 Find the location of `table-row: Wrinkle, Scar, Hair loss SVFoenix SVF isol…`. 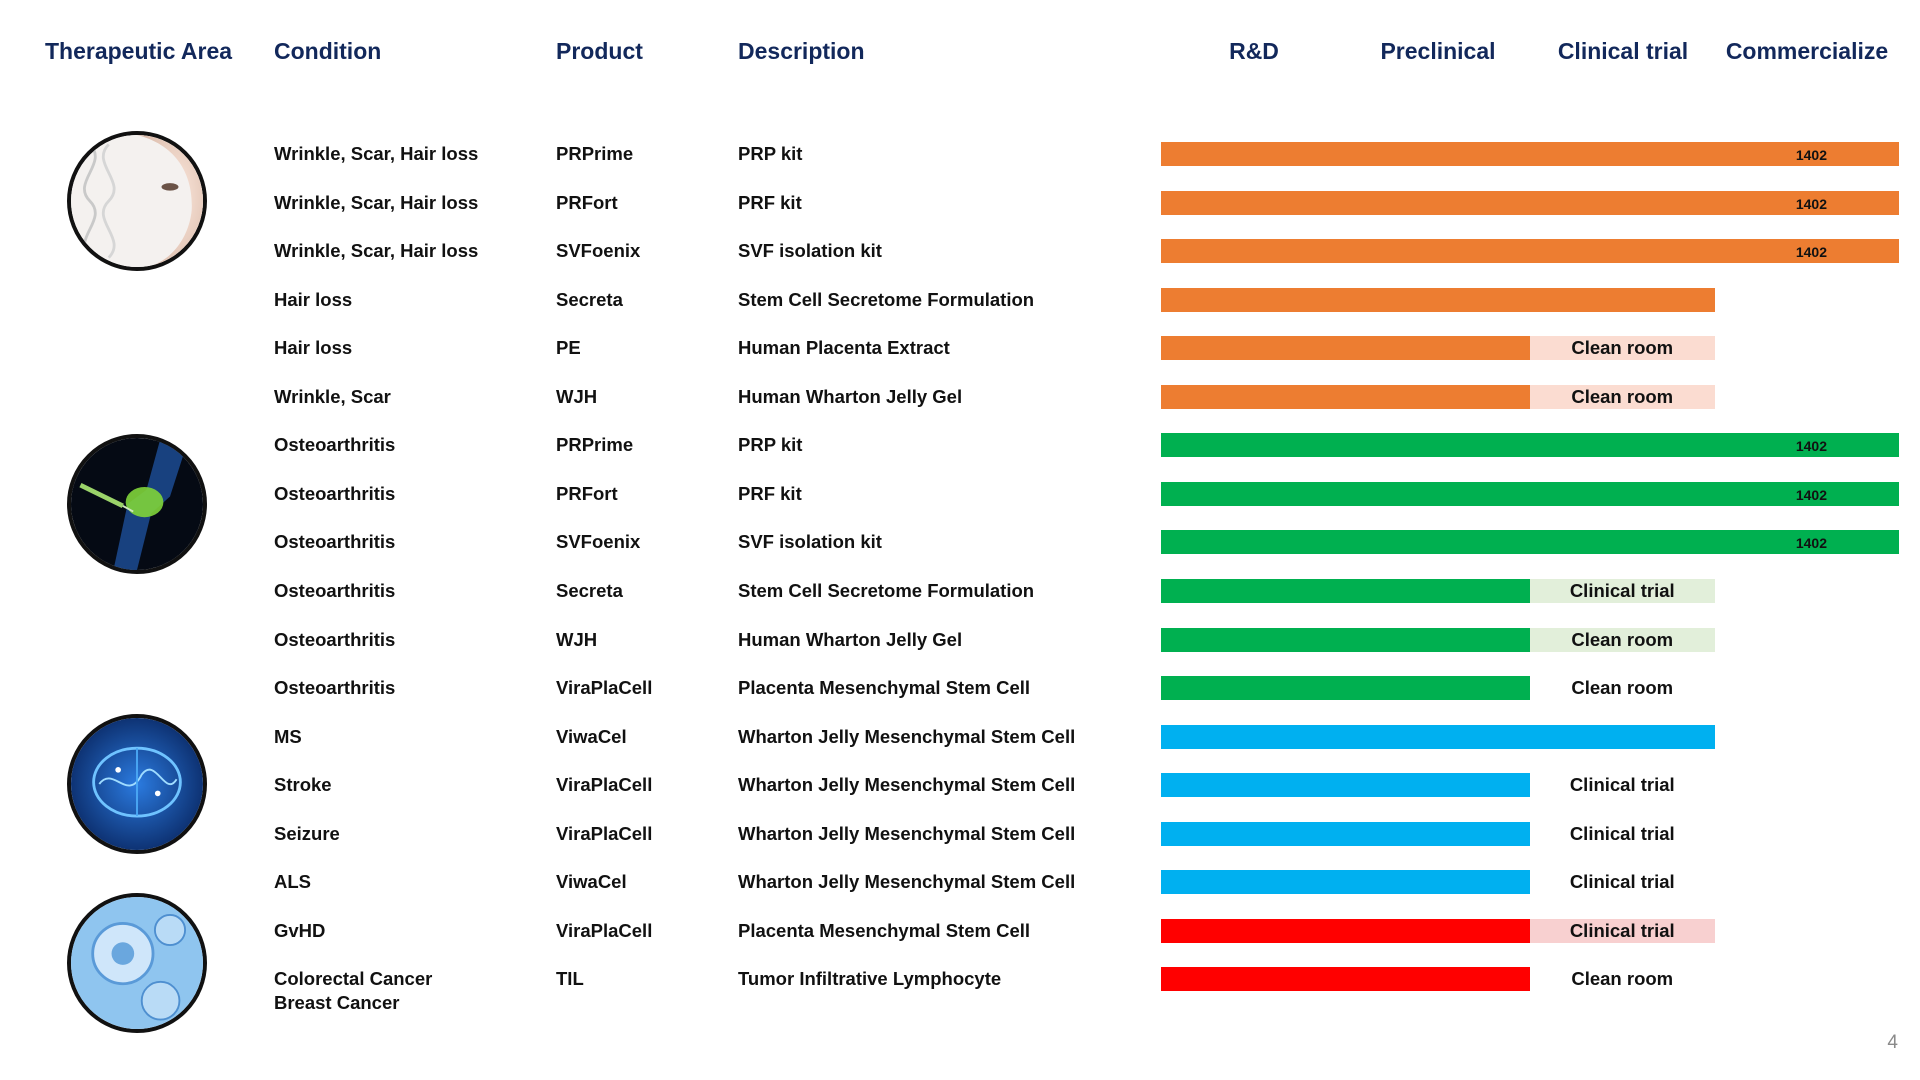

table-row: Wrinkle, Scar, Hair loss SVFoenix SVF isol… is located at coordinates (960, 252).